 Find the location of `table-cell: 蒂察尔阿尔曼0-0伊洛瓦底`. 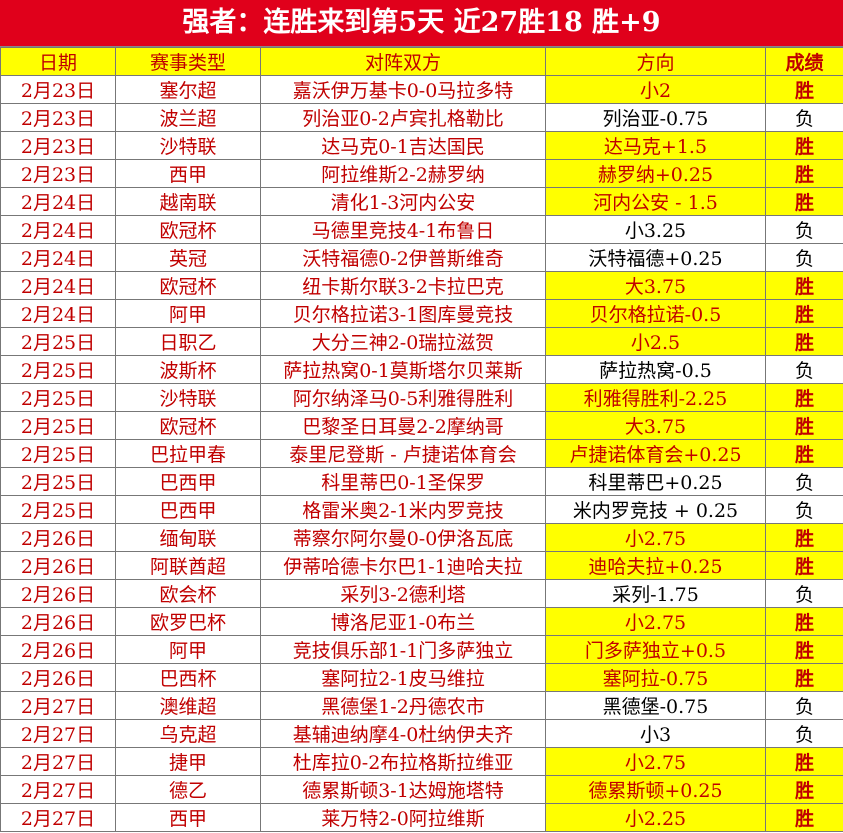

table-cell: 蒂察尔阿尔曼0-0伊洛瓦底 is located at coordinates (403, 537).